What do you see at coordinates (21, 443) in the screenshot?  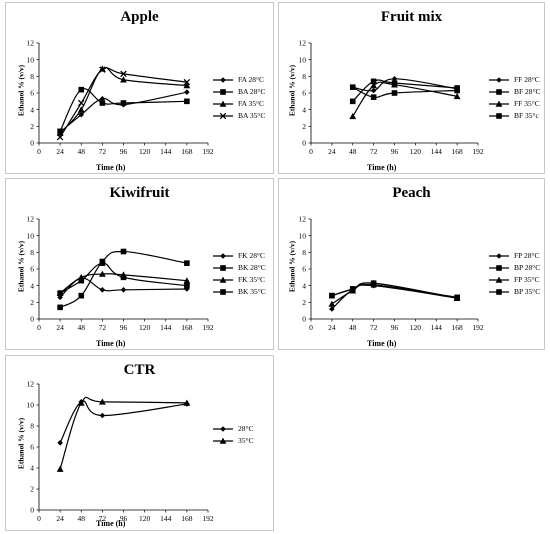 I see `y-axis-label: Ethanol % (v/v)` at bounding box center [21, 443].